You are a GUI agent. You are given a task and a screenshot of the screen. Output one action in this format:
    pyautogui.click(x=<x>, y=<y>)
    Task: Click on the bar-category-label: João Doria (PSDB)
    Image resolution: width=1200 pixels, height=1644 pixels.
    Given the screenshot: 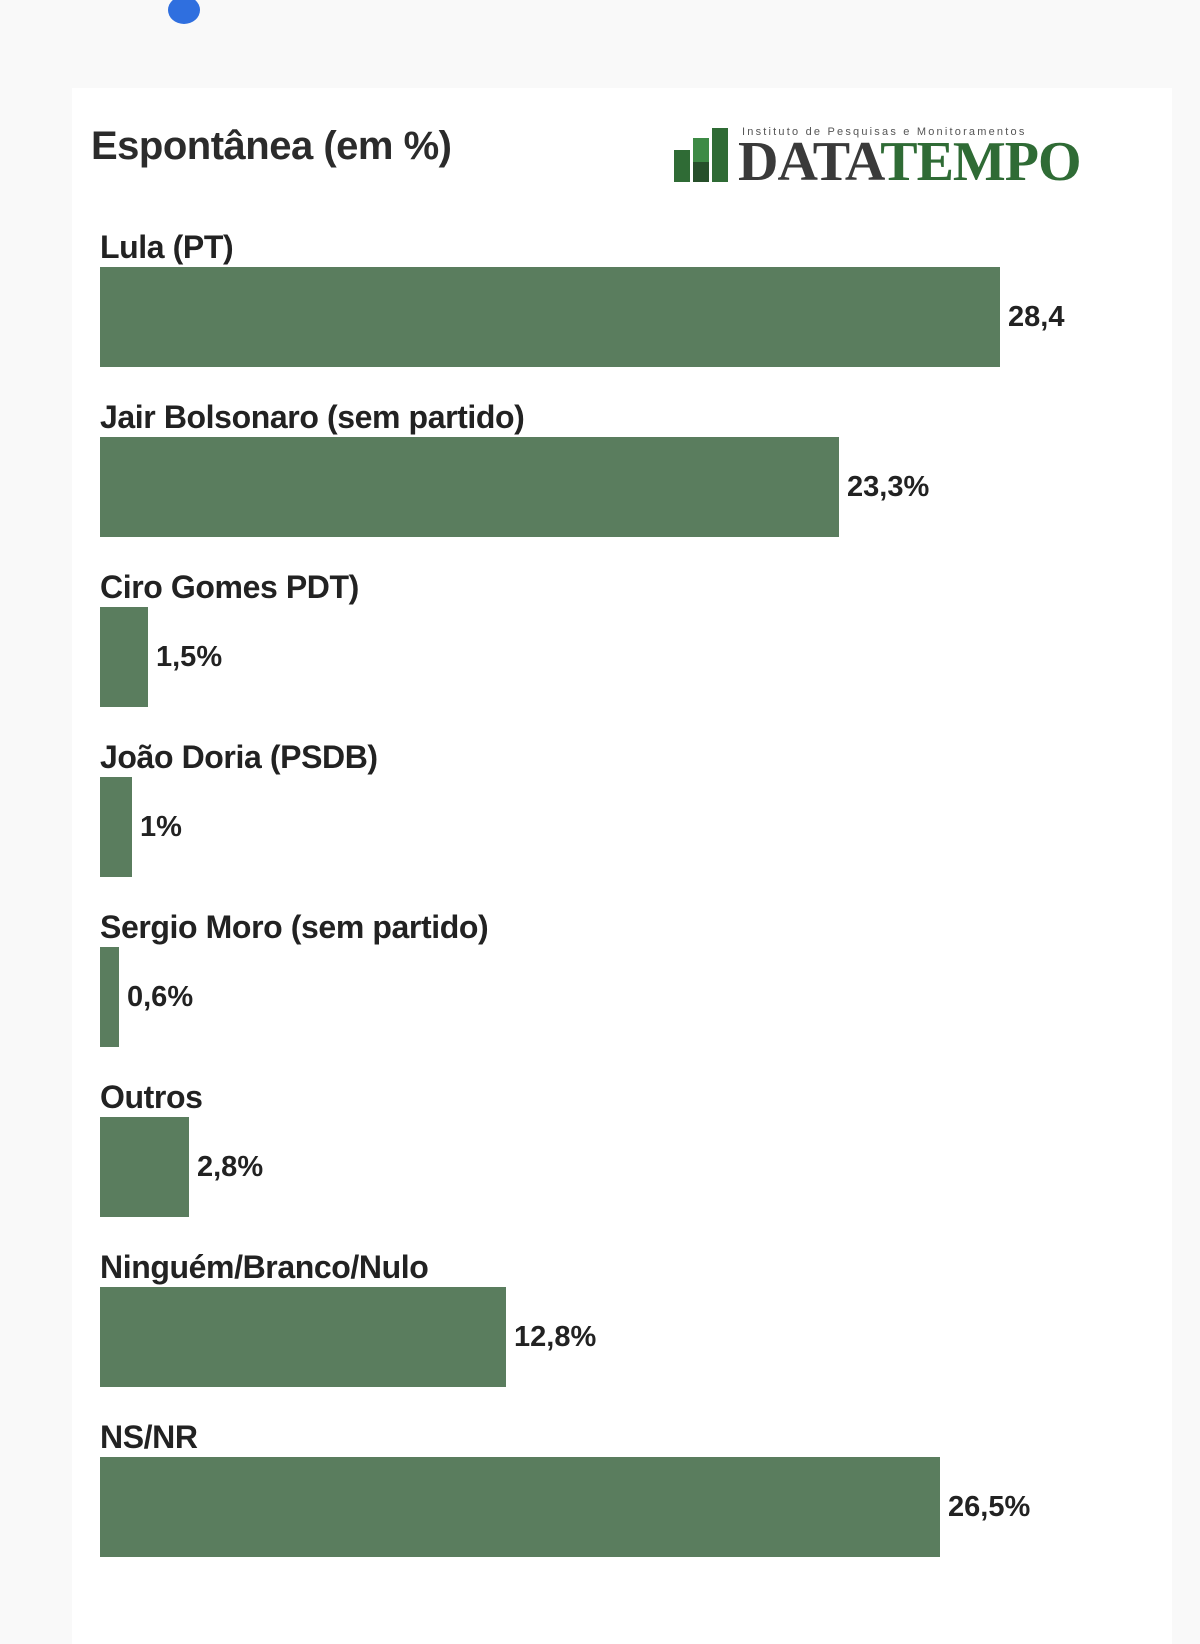 What is the action you would take?
    pyautogui.click(x=239, y=757)
    